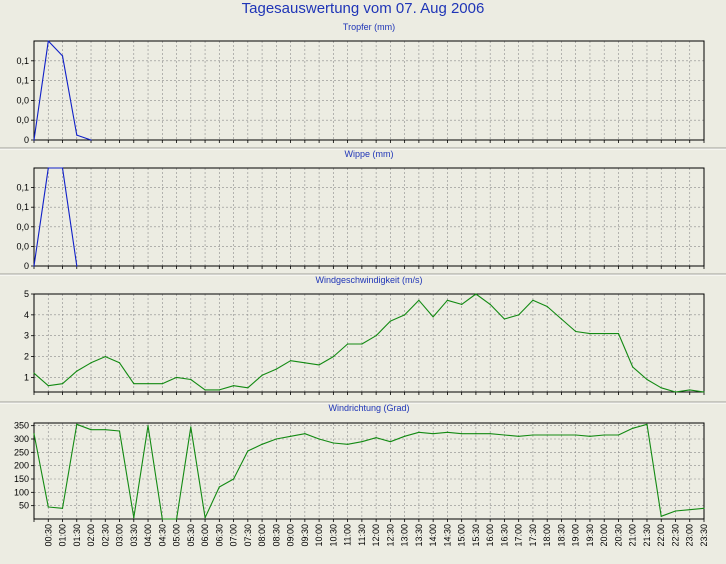  What do you see at coordinates (504, 535) in the screenshot?
I see `x-tick-label: 16:30` at bounding box center [504, 535].